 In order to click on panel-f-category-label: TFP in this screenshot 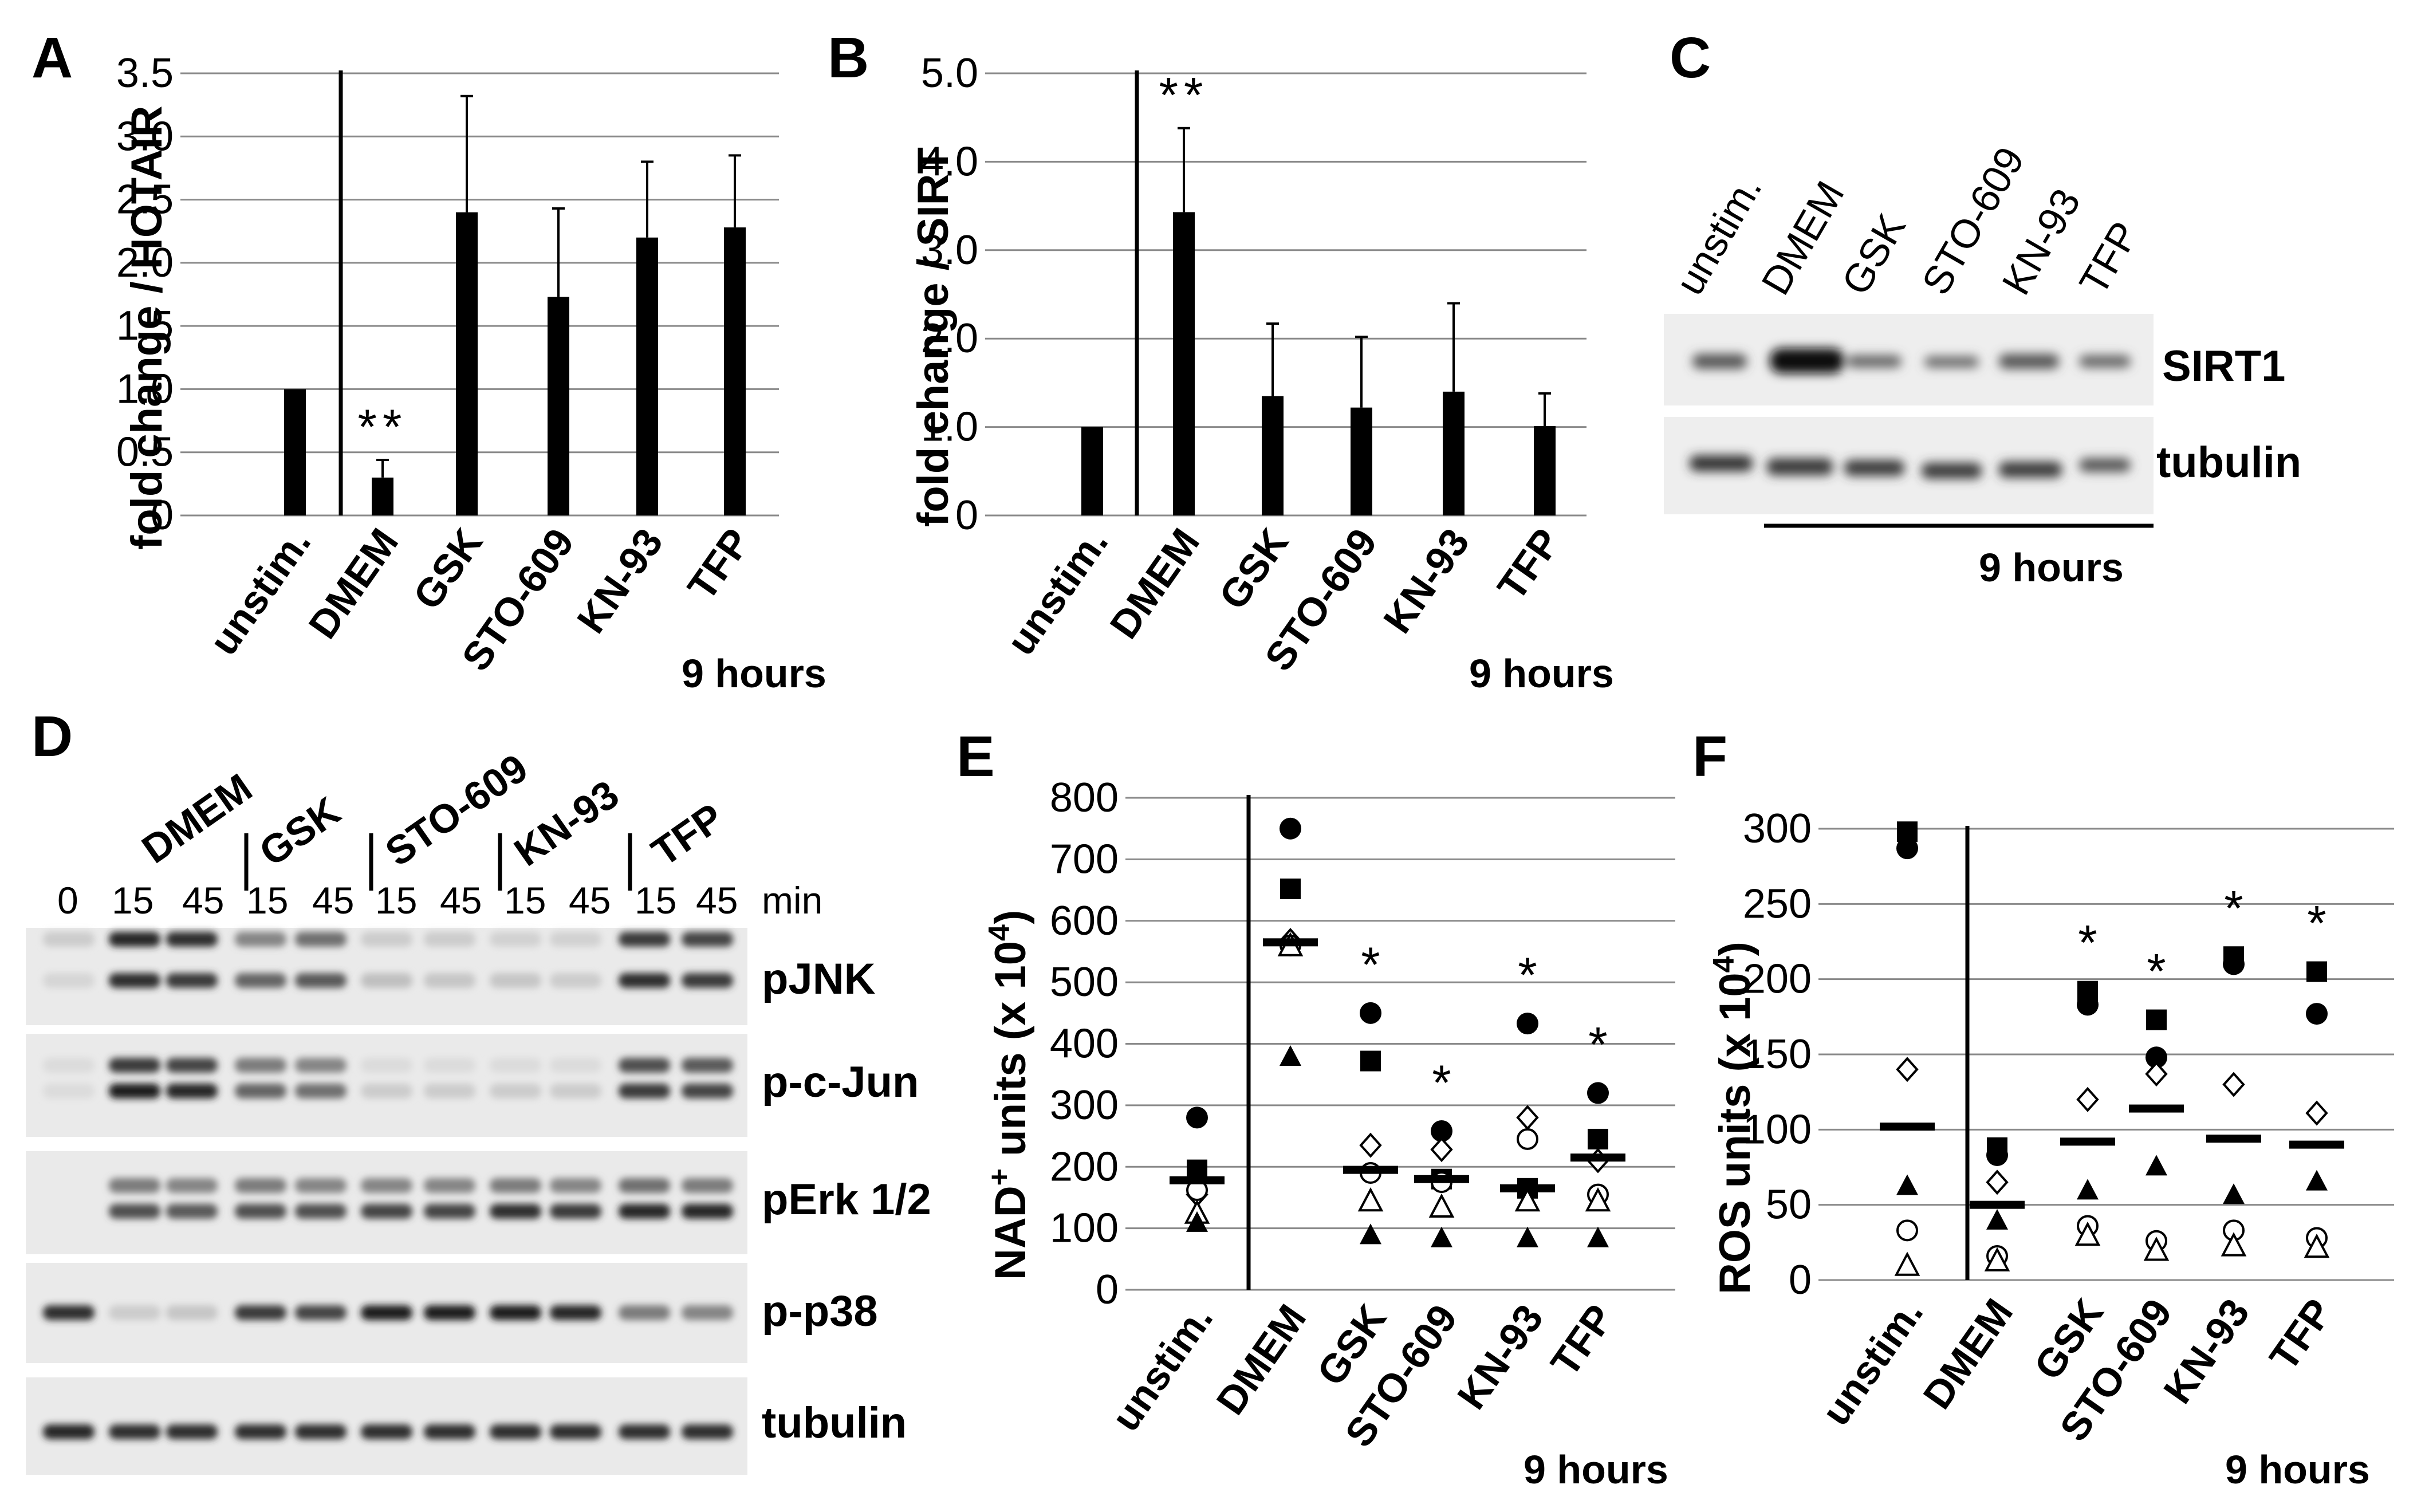, I will do `click(2301, 1335)`.